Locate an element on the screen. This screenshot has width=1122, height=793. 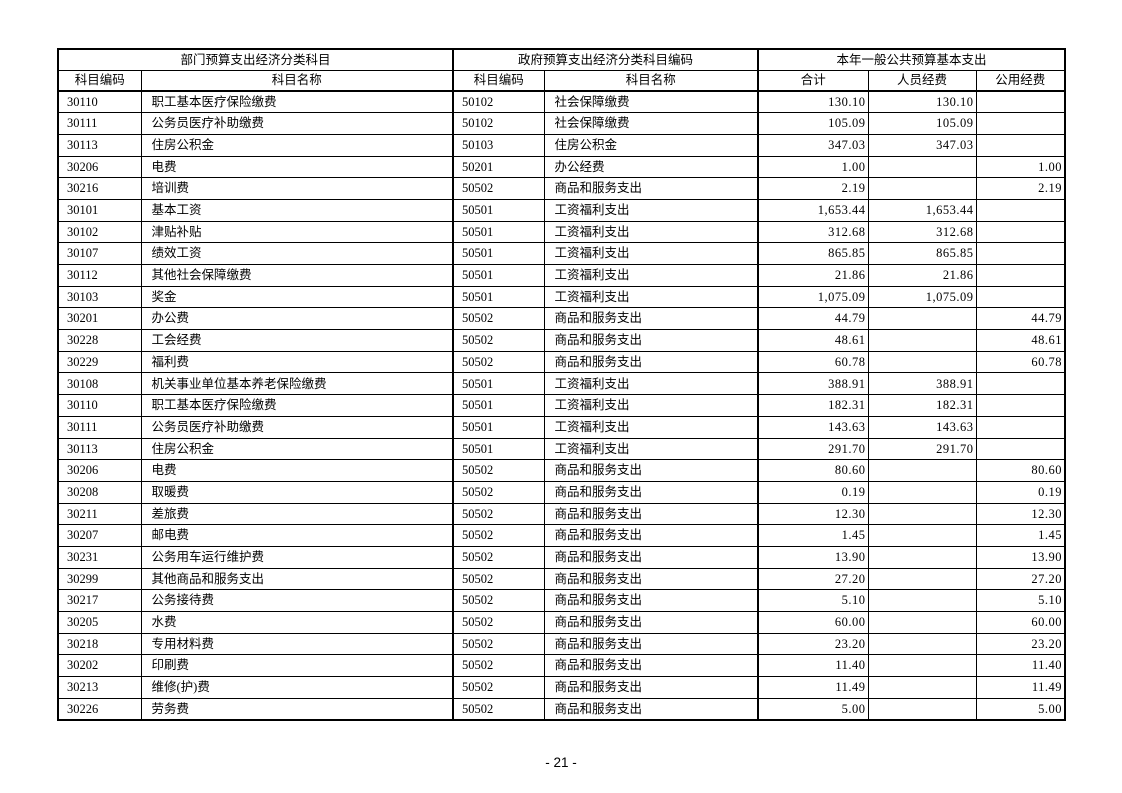
table-row: 30113 住房公积金 50103 住房公积金 347.03 347.03 is located at coordinates (561, 145).